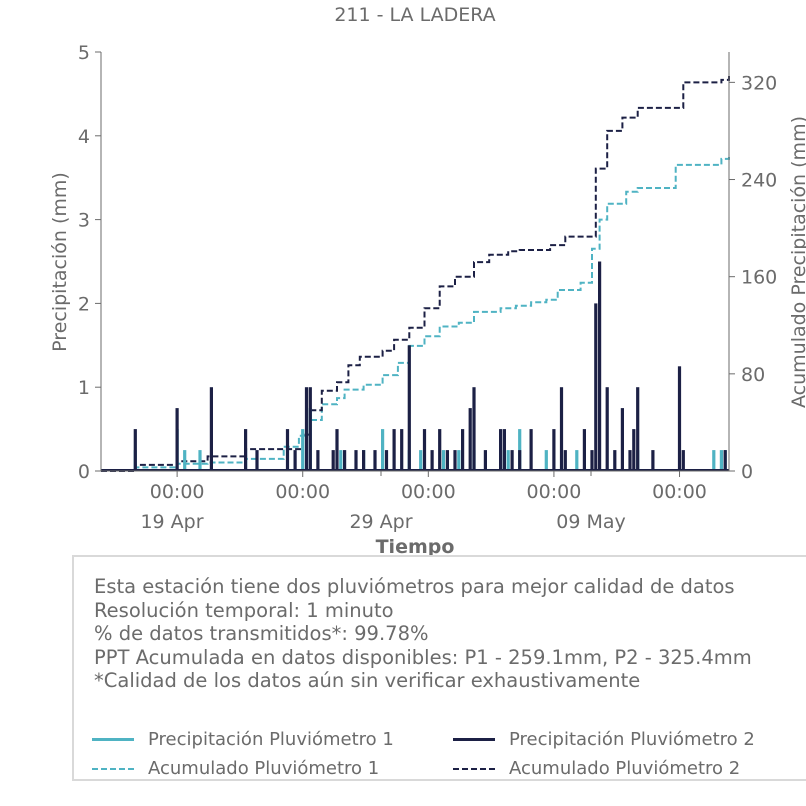  I want to click on x-tick-label-date: 29 Apr, so click(380, 522).